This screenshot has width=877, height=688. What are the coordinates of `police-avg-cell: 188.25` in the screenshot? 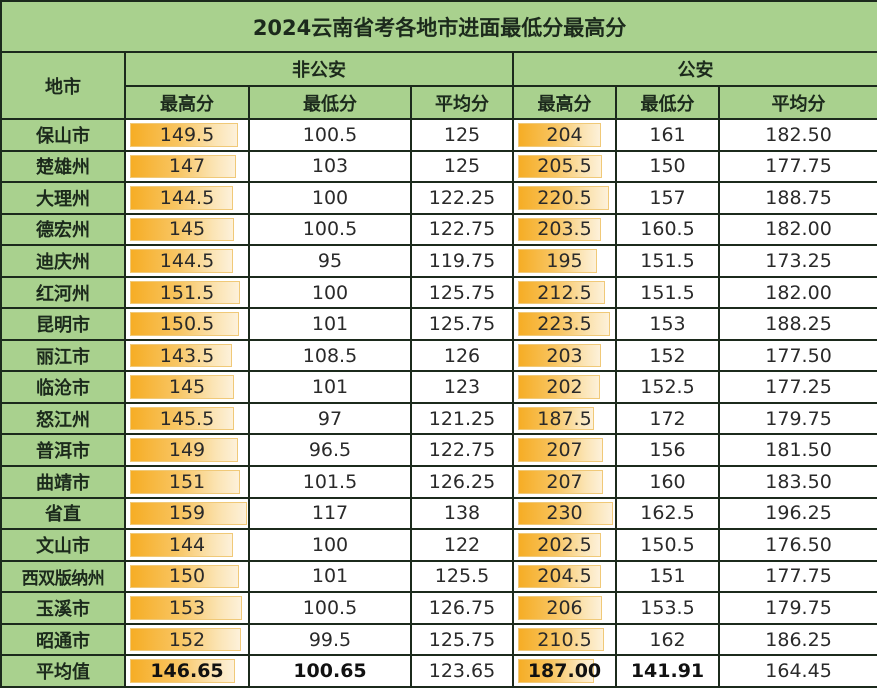 It's located at (797, 324).